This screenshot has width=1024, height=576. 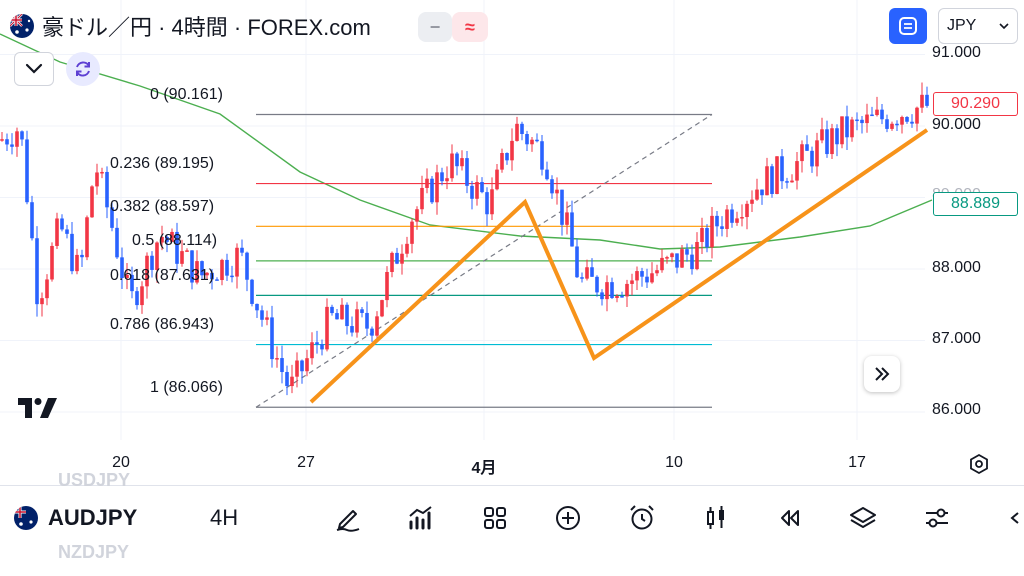 What do you see at coordinates (470, 27) in the screenshot?
I see `data-mode-toggle: ≈` at bounding box center [470, 27].